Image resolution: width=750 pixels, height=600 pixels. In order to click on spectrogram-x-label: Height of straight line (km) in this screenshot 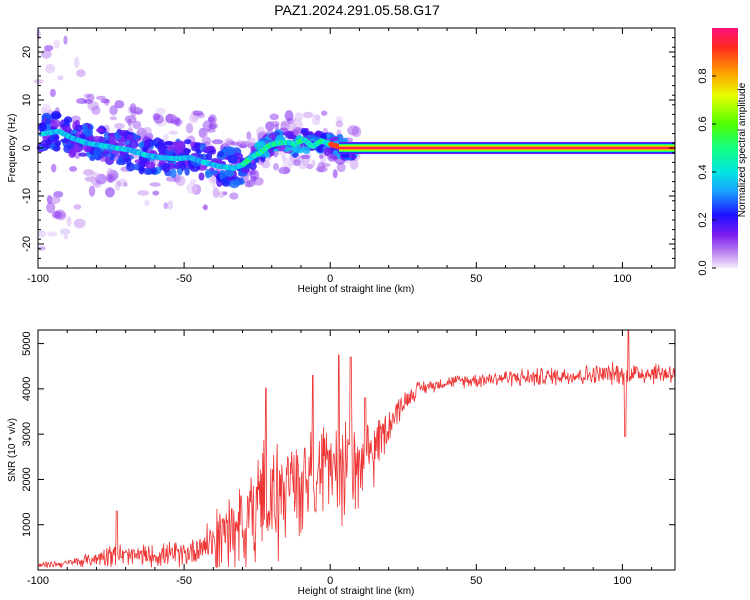, I will do `click(356, 289)`.